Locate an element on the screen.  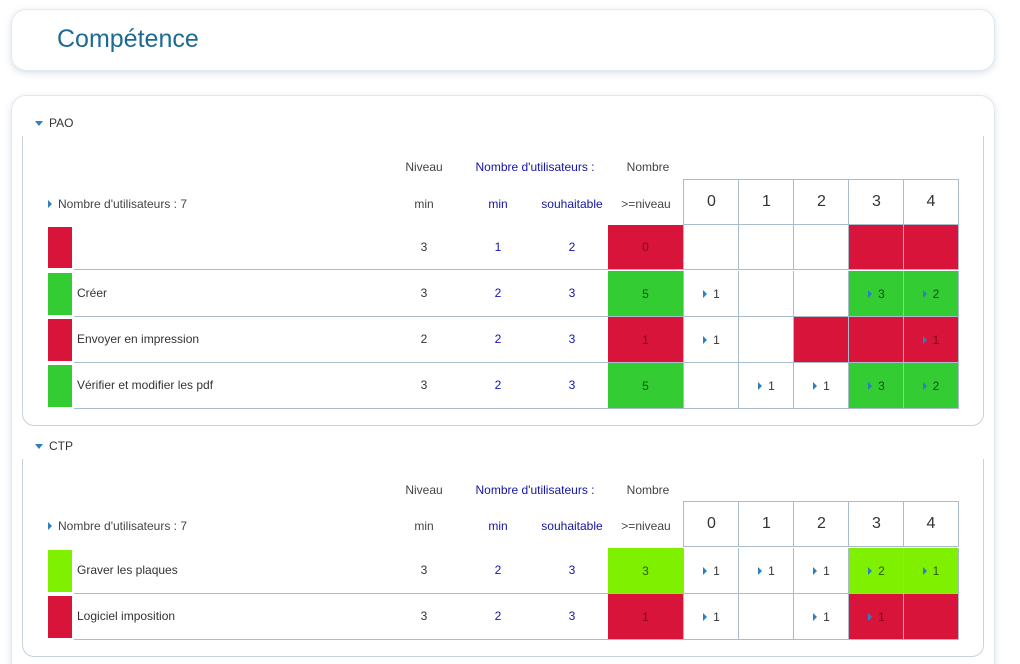
count-cell: 1 is located at coordinates (645, 617).